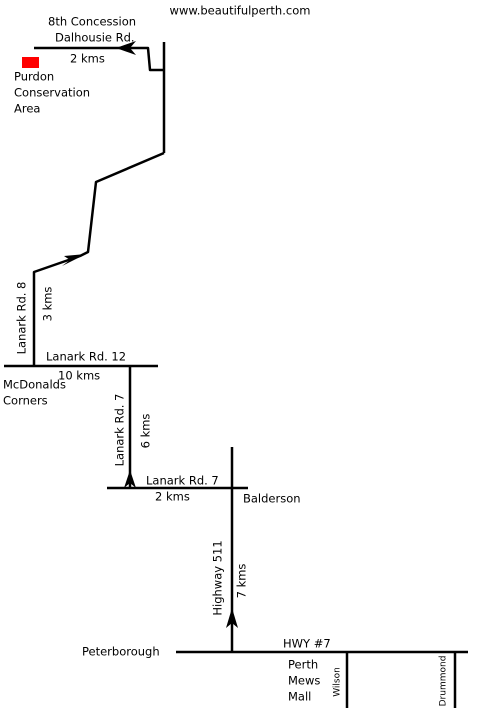  What do you see at coordinates (79, 376) in the screenshot?
I see `distance-label: 10 kms` at bounding box center [79, 376].